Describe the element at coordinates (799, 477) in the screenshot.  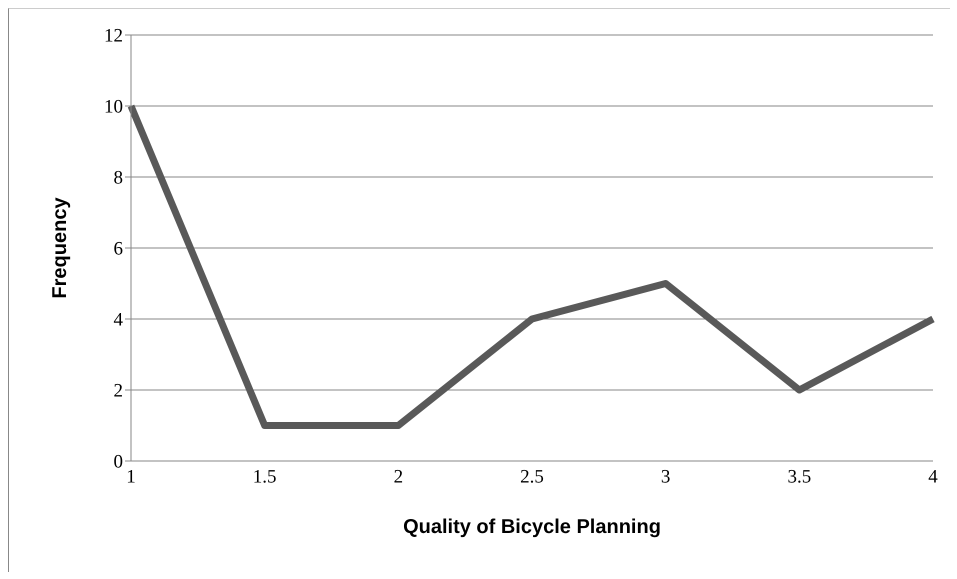
I see `x-tick-label: 3.5` at that location.